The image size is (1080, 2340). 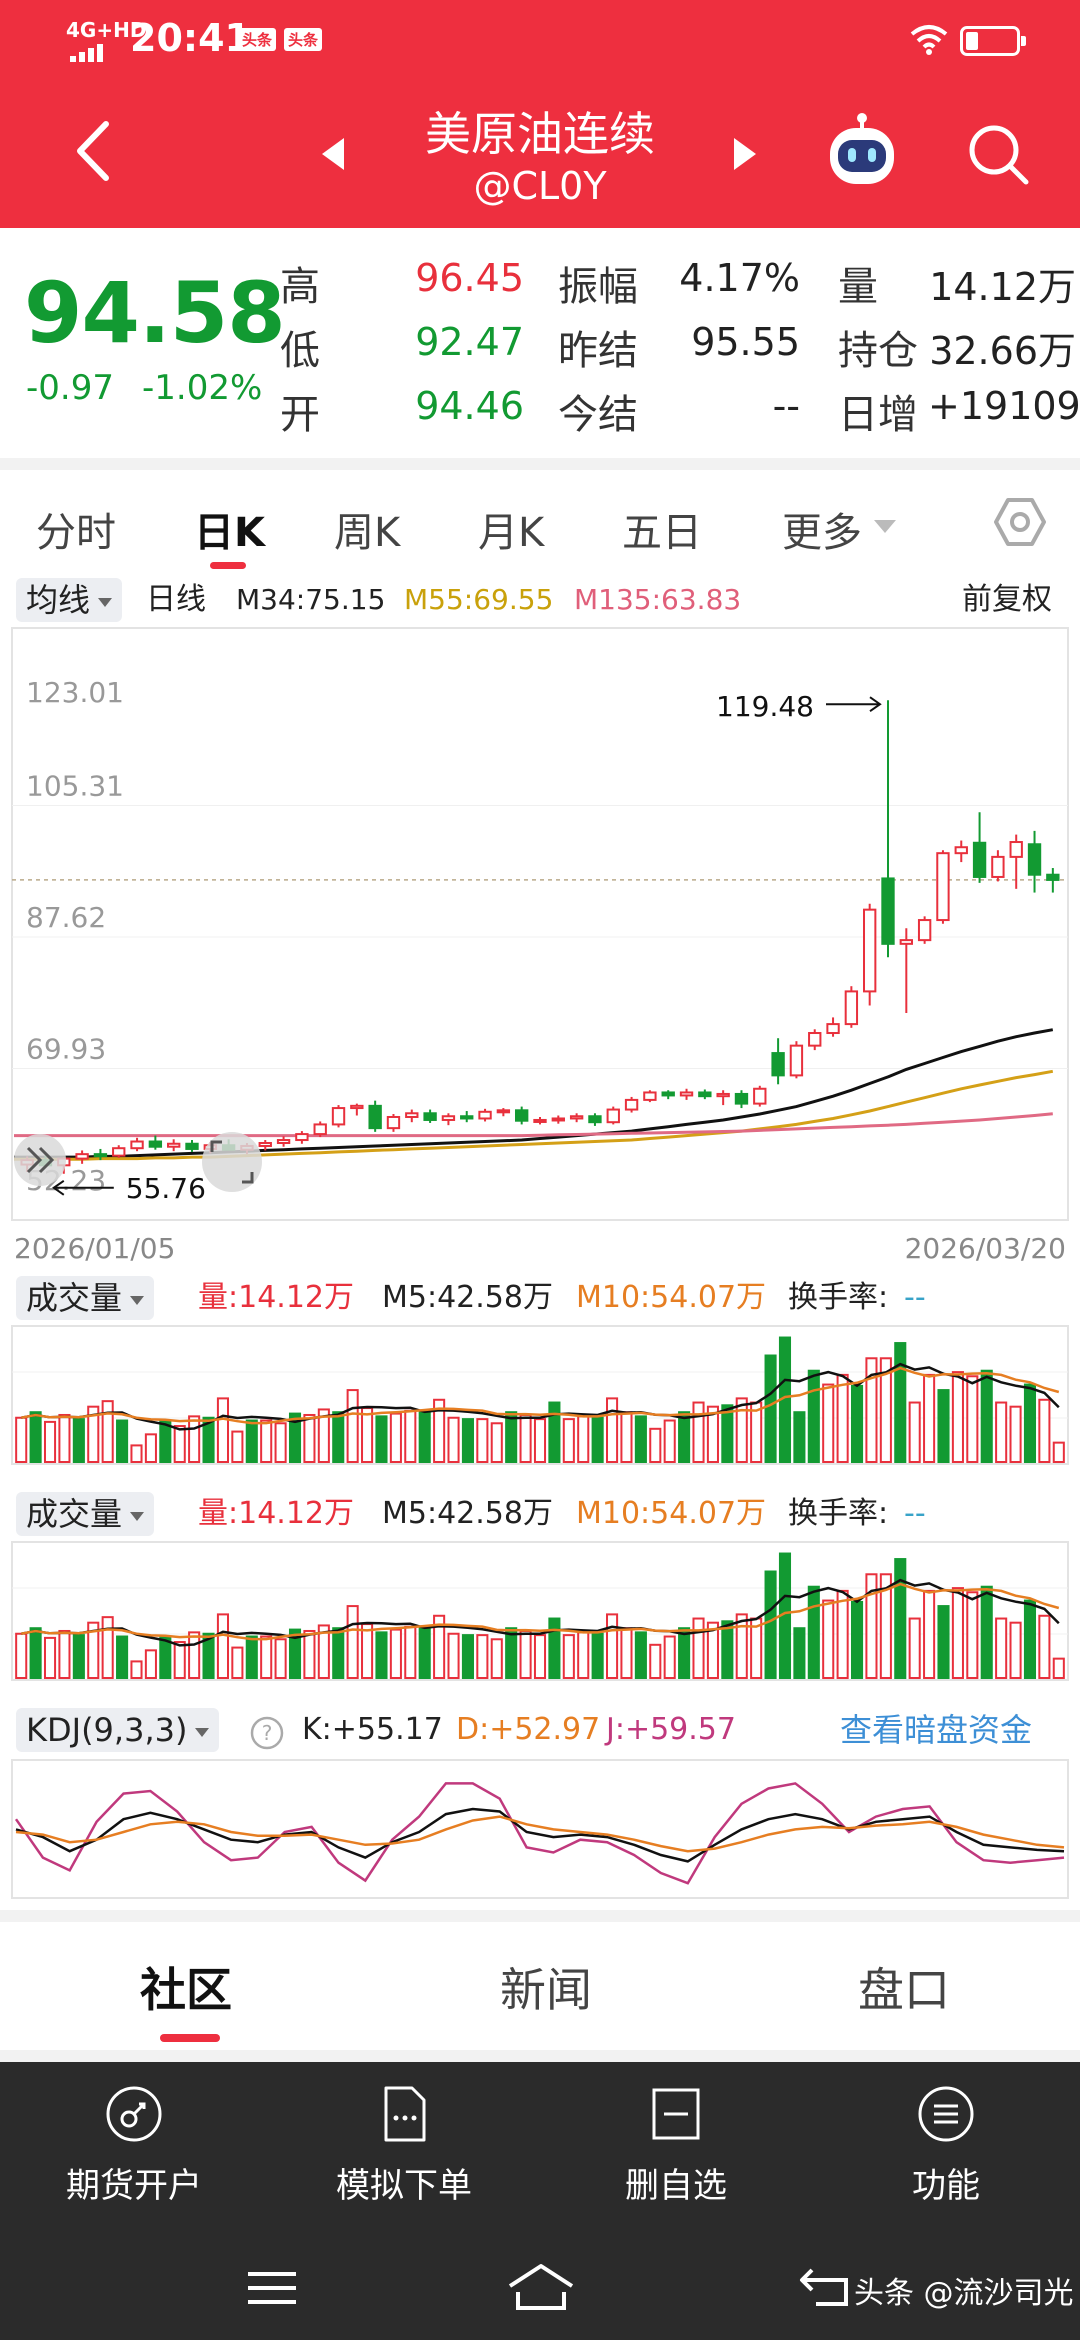 What do you see at coordinates (272, 2288) in the screenshot?
I see `recent-apps-icon` at bounding box center [272, 2288].